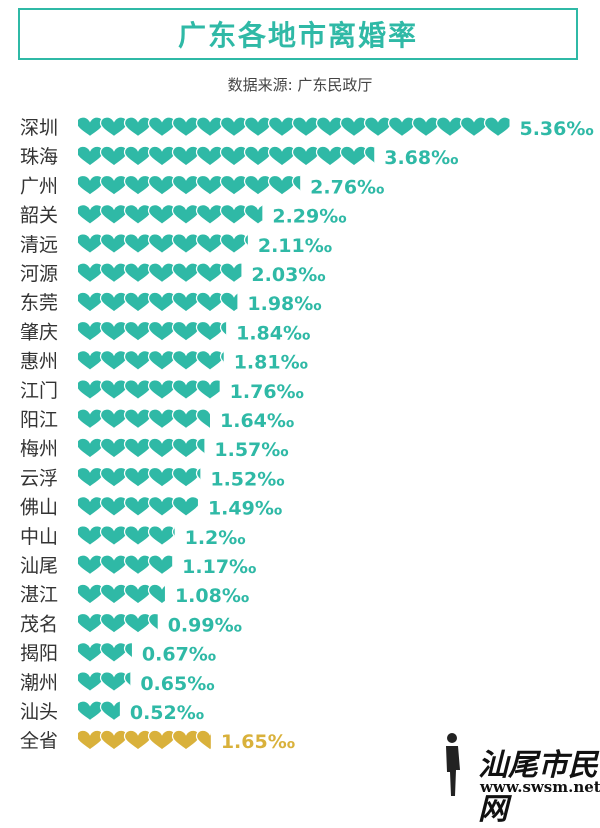 This screenshot has height=828, width=600. Describe the element at coordinates (421, 158) in the screenshot. I see `value-label: 3.68‰` at that location.